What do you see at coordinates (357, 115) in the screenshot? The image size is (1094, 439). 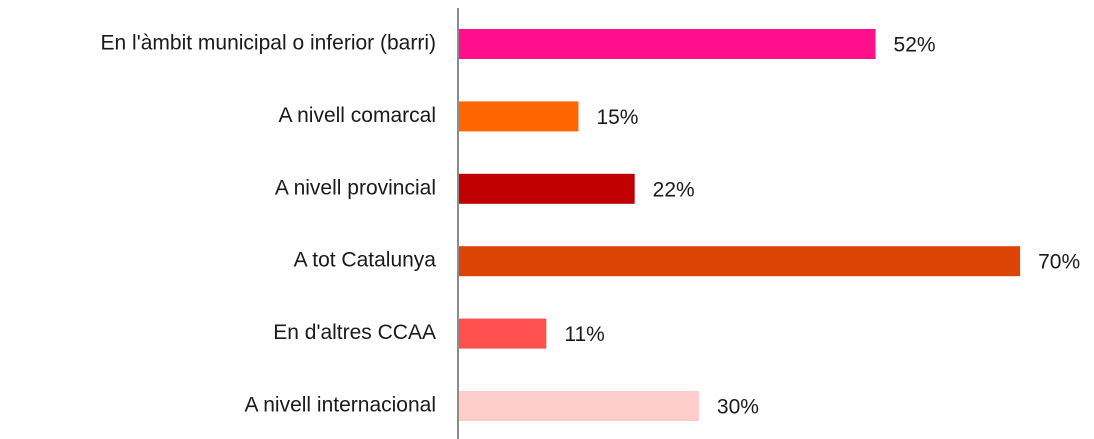 I see `y-tick-label: A nivell comarcal` at bounding box center [357, 115].